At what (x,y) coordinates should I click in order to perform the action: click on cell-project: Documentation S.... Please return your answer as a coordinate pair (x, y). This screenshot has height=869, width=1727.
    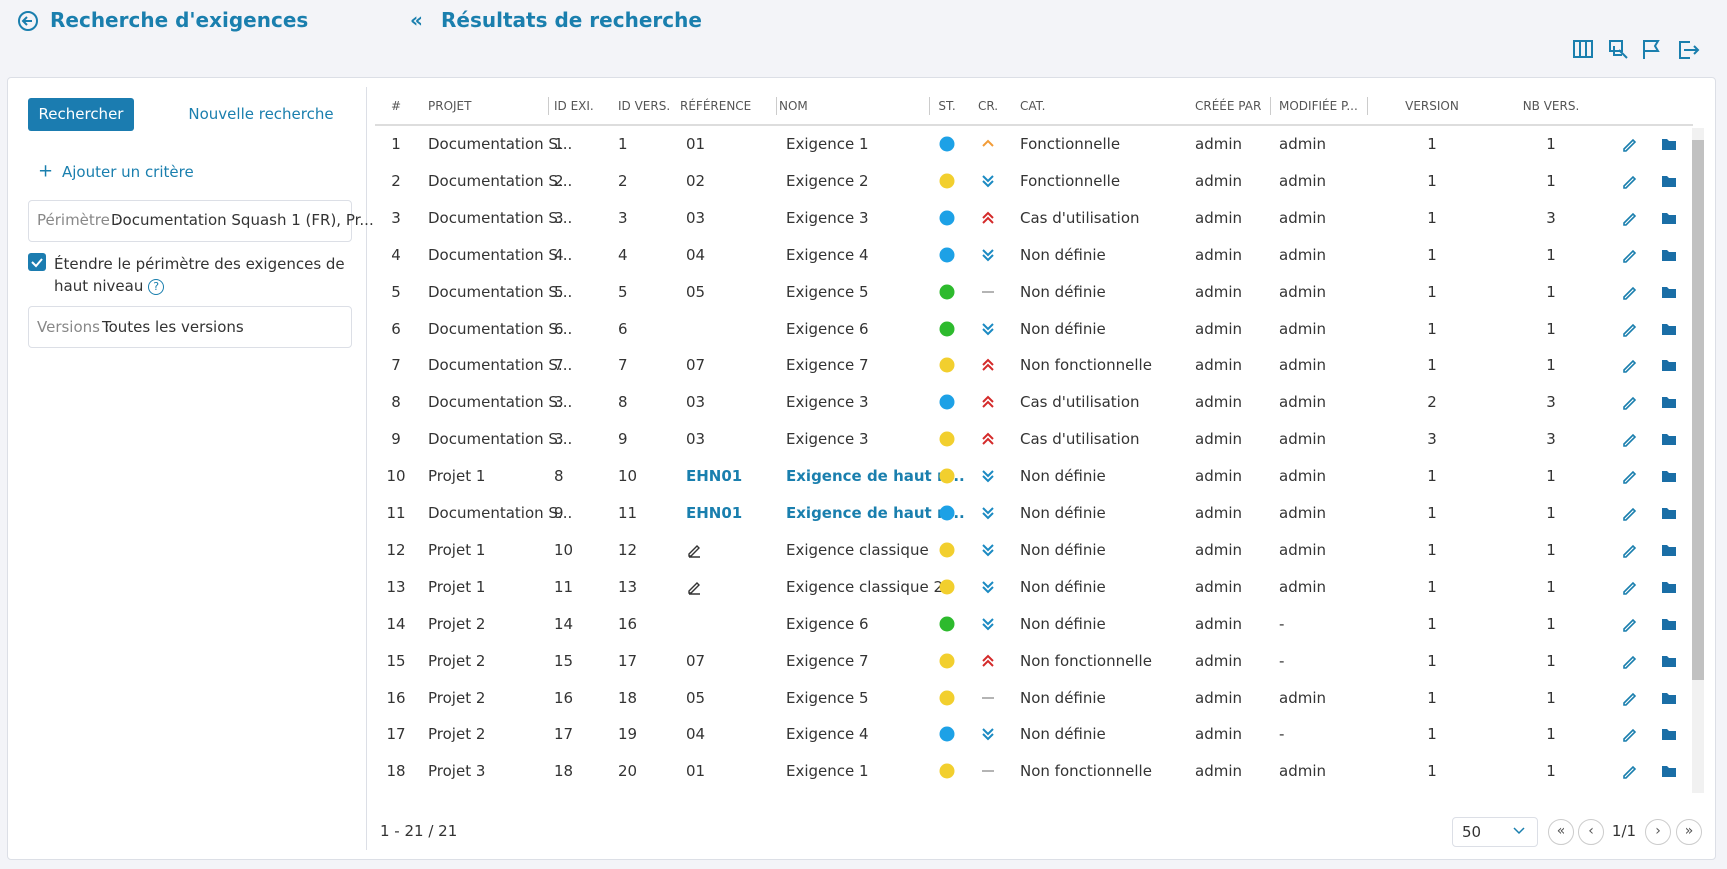
    Looking at the image, I should click on (500, 180).